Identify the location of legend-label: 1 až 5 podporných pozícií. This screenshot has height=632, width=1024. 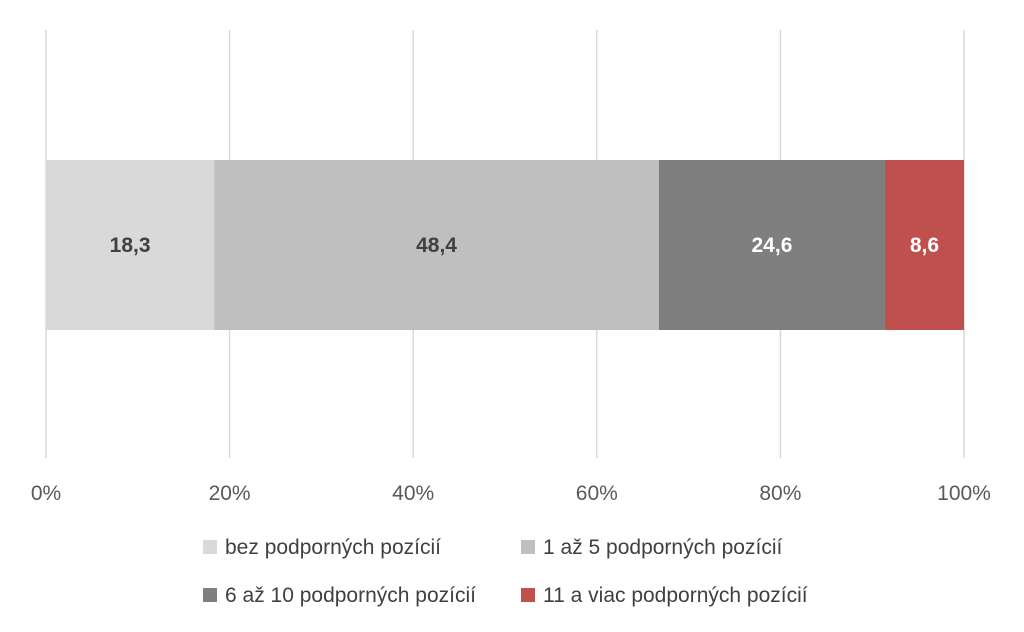
(662, 547).